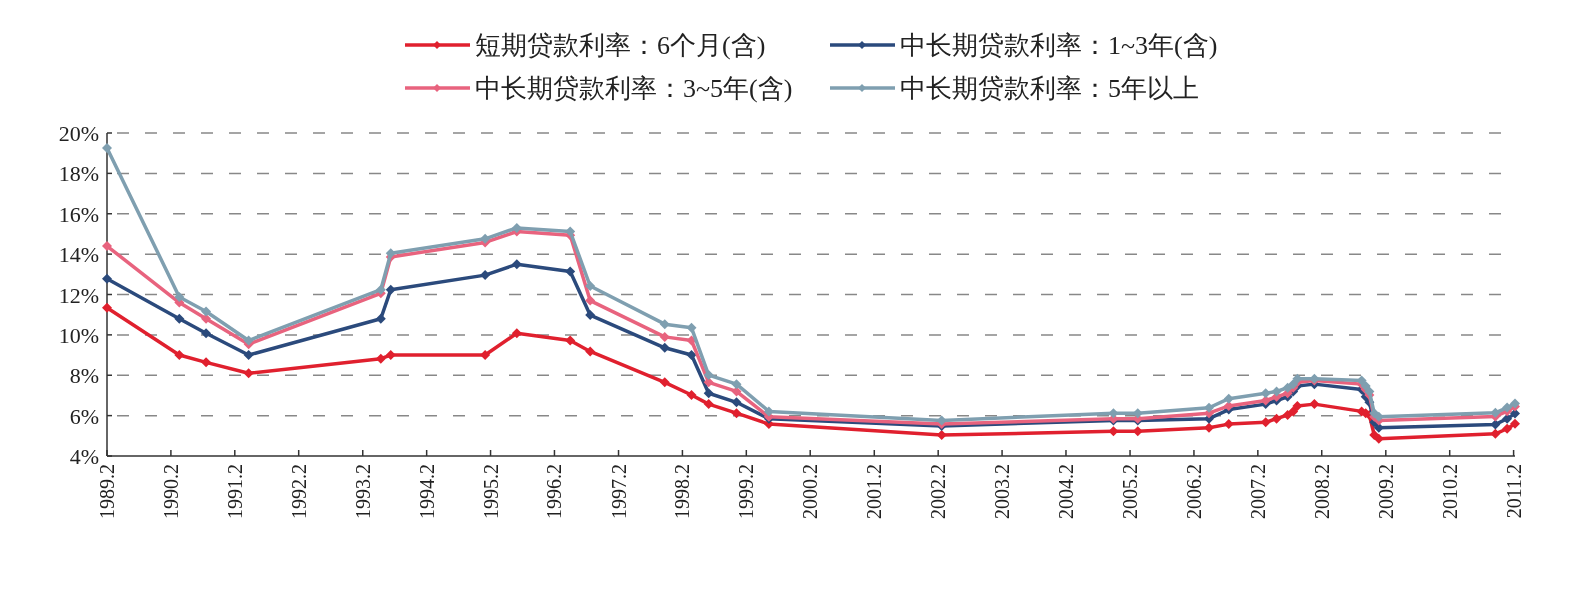  What do you see at coordinates (78, 335) in the screenshot?
I see `y-tick-label: 10%` at bounding box center [78, 335].